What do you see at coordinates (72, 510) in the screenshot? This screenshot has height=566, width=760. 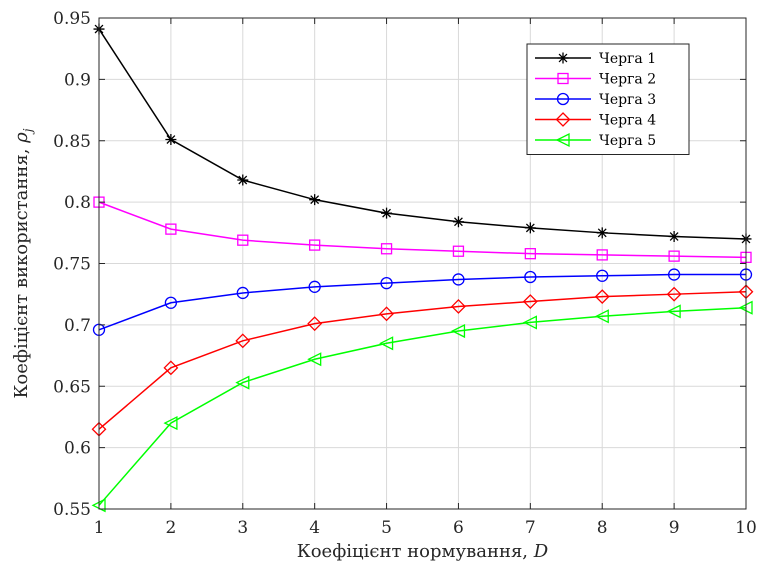 I see `y-tick-label: 0.55` at bounding box center [72, 510].